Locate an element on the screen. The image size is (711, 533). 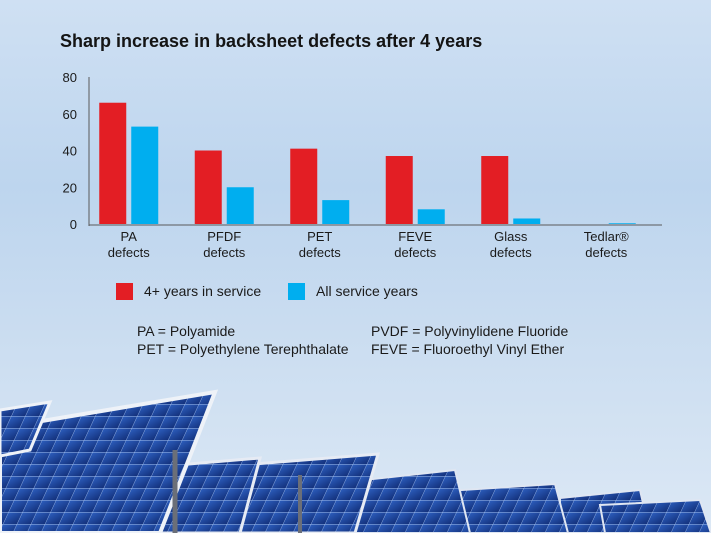
legend-label-4plus: 4+ years in service is located at coordinates (203, 291).